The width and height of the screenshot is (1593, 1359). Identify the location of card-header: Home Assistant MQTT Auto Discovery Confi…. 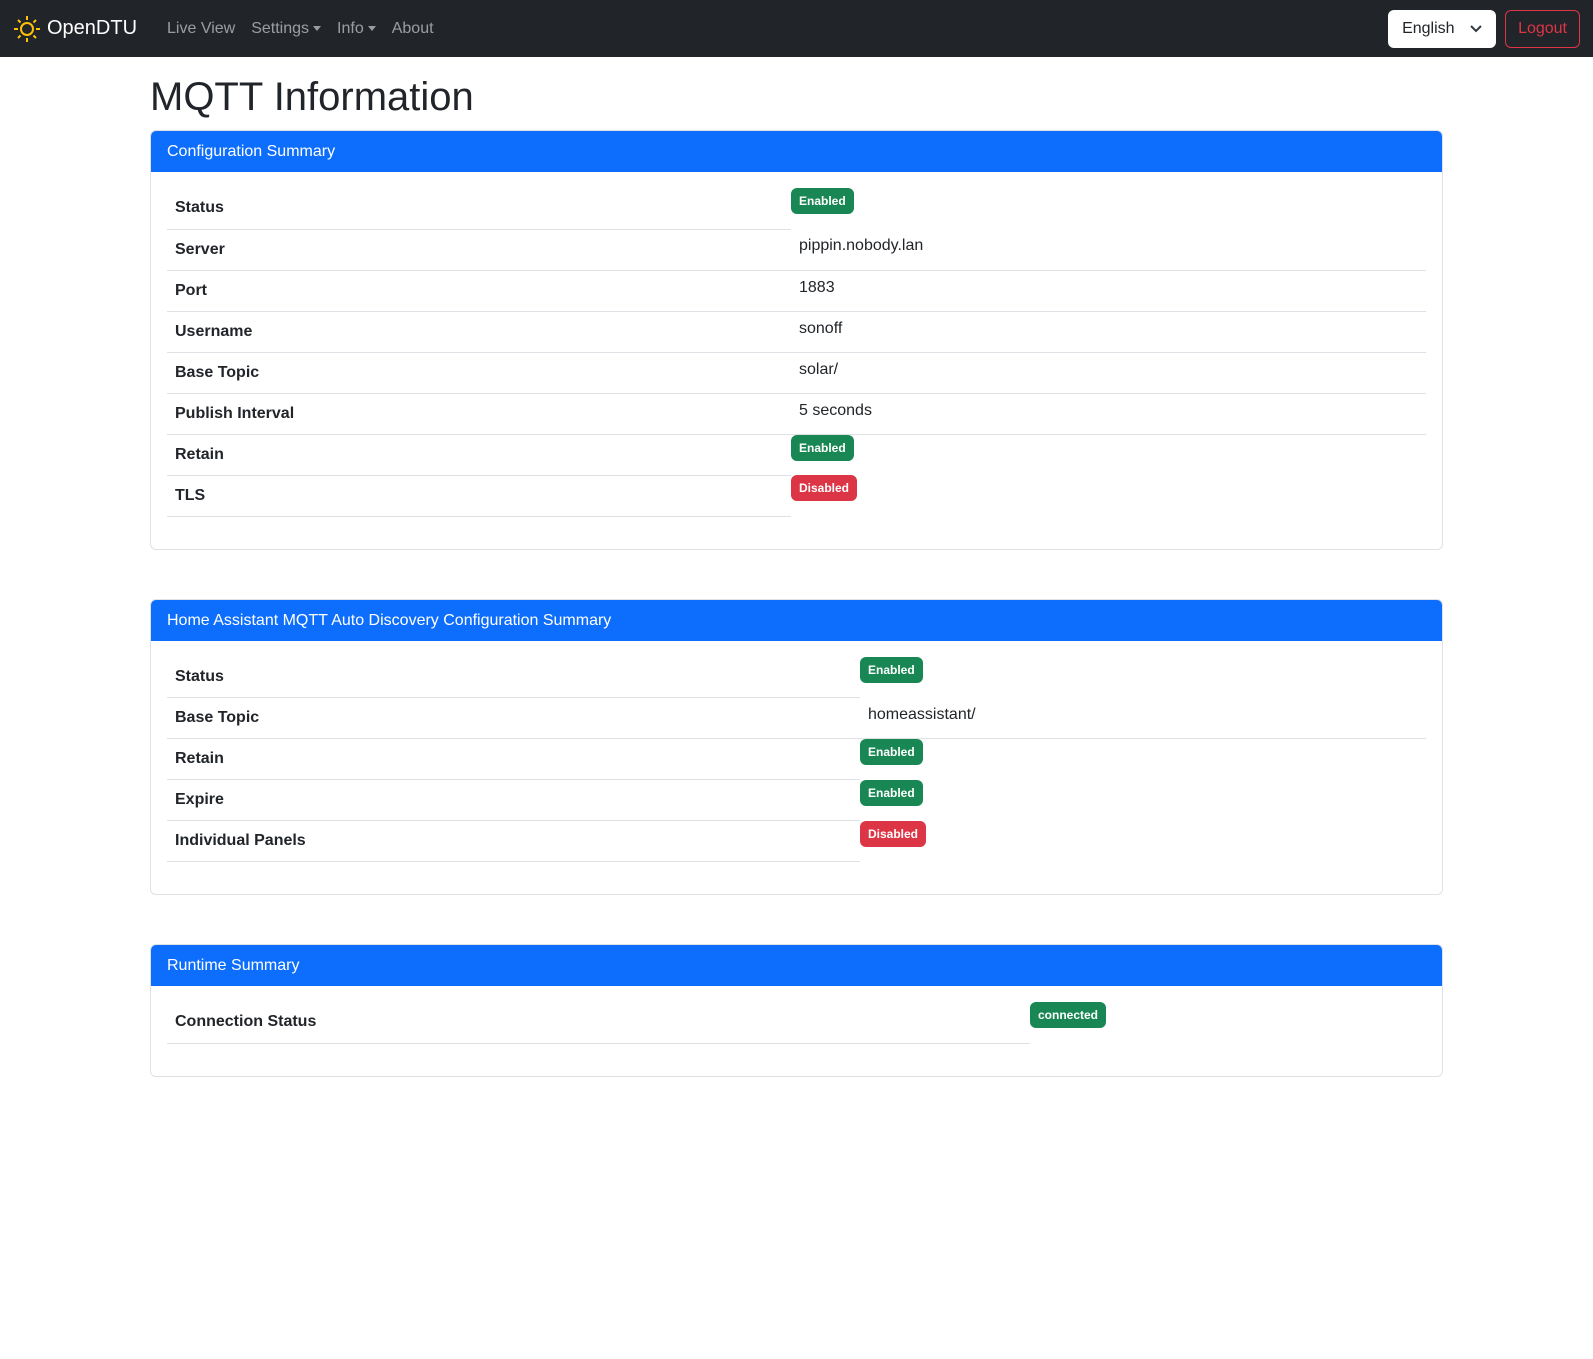
(796, 620).